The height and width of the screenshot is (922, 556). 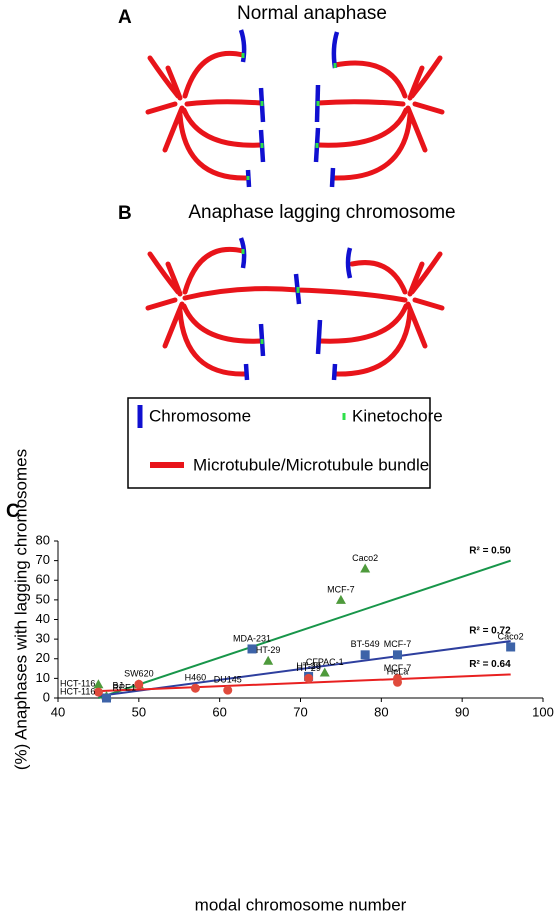 I want to click on y-tick-label: 50, so click(x=43, y=598).